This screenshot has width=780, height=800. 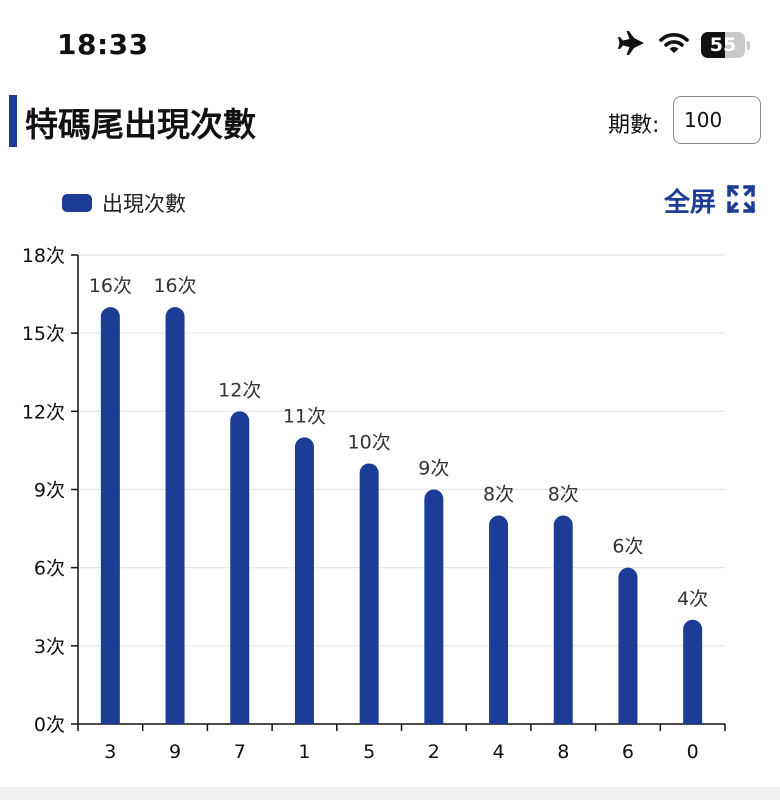 I want to click on fullscreen-button: 全屏, so click(x=710, y=200).